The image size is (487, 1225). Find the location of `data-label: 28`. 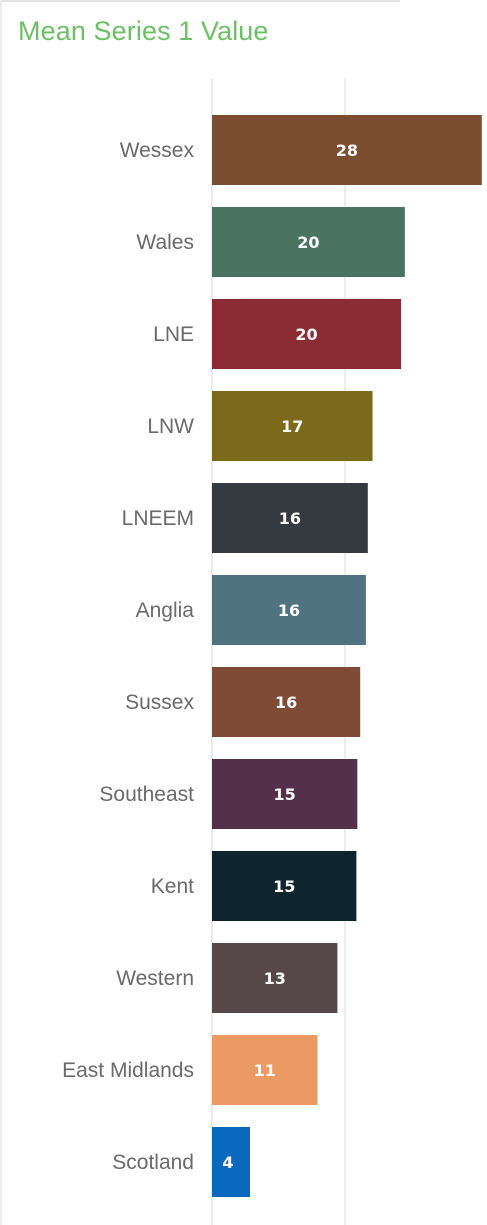

data-label: 28 is located at coordinates (347, 150).